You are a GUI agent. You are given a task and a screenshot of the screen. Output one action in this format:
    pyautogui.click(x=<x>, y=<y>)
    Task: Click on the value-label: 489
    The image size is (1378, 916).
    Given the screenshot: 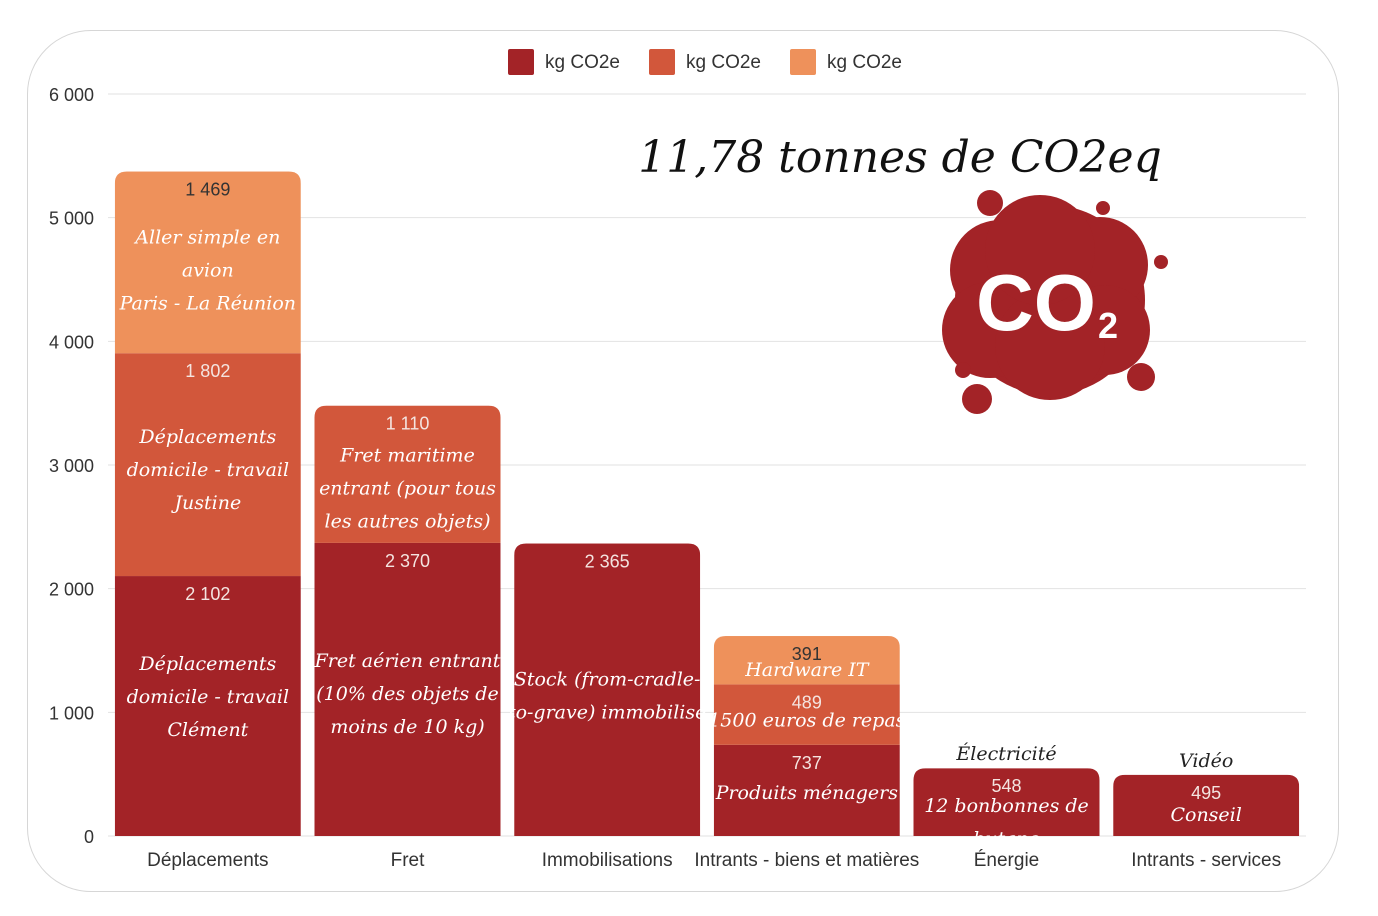 What is the action you would take?
    pyautogui.click(x=807, y=702)
    